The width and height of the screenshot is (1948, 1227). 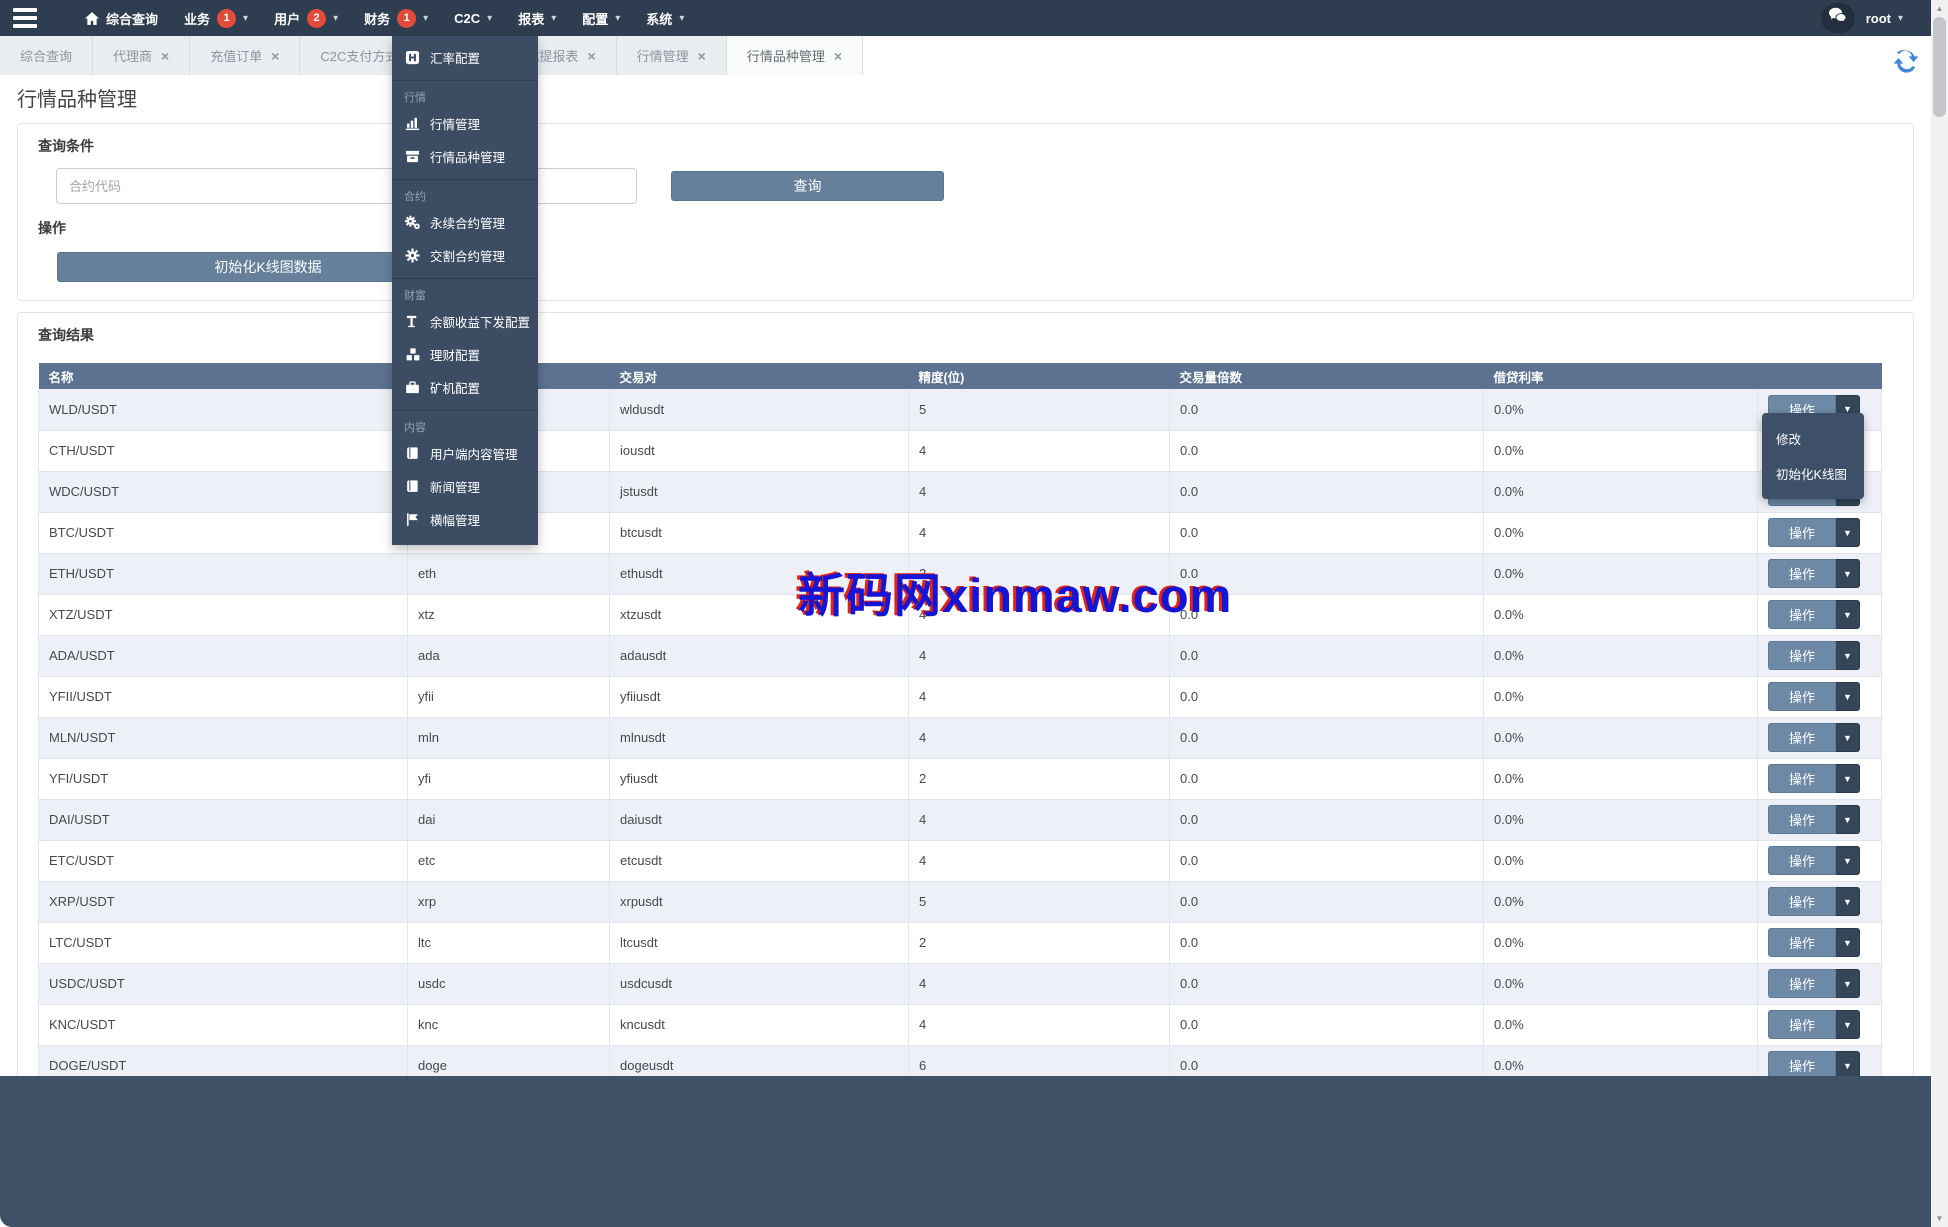 What do you see at coordinates (465, 123) in the screenshot?
I see `menu-item: 行情管理` at bounding box center [465, 123].